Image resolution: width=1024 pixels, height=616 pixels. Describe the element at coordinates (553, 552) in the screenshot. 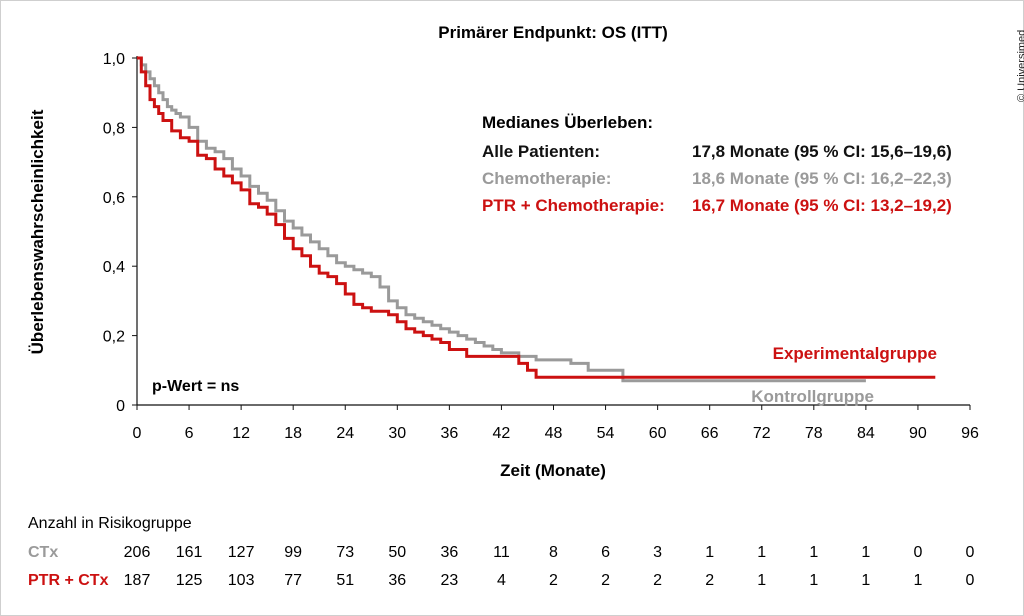

I see `risk-table-cell: 8` at that location.